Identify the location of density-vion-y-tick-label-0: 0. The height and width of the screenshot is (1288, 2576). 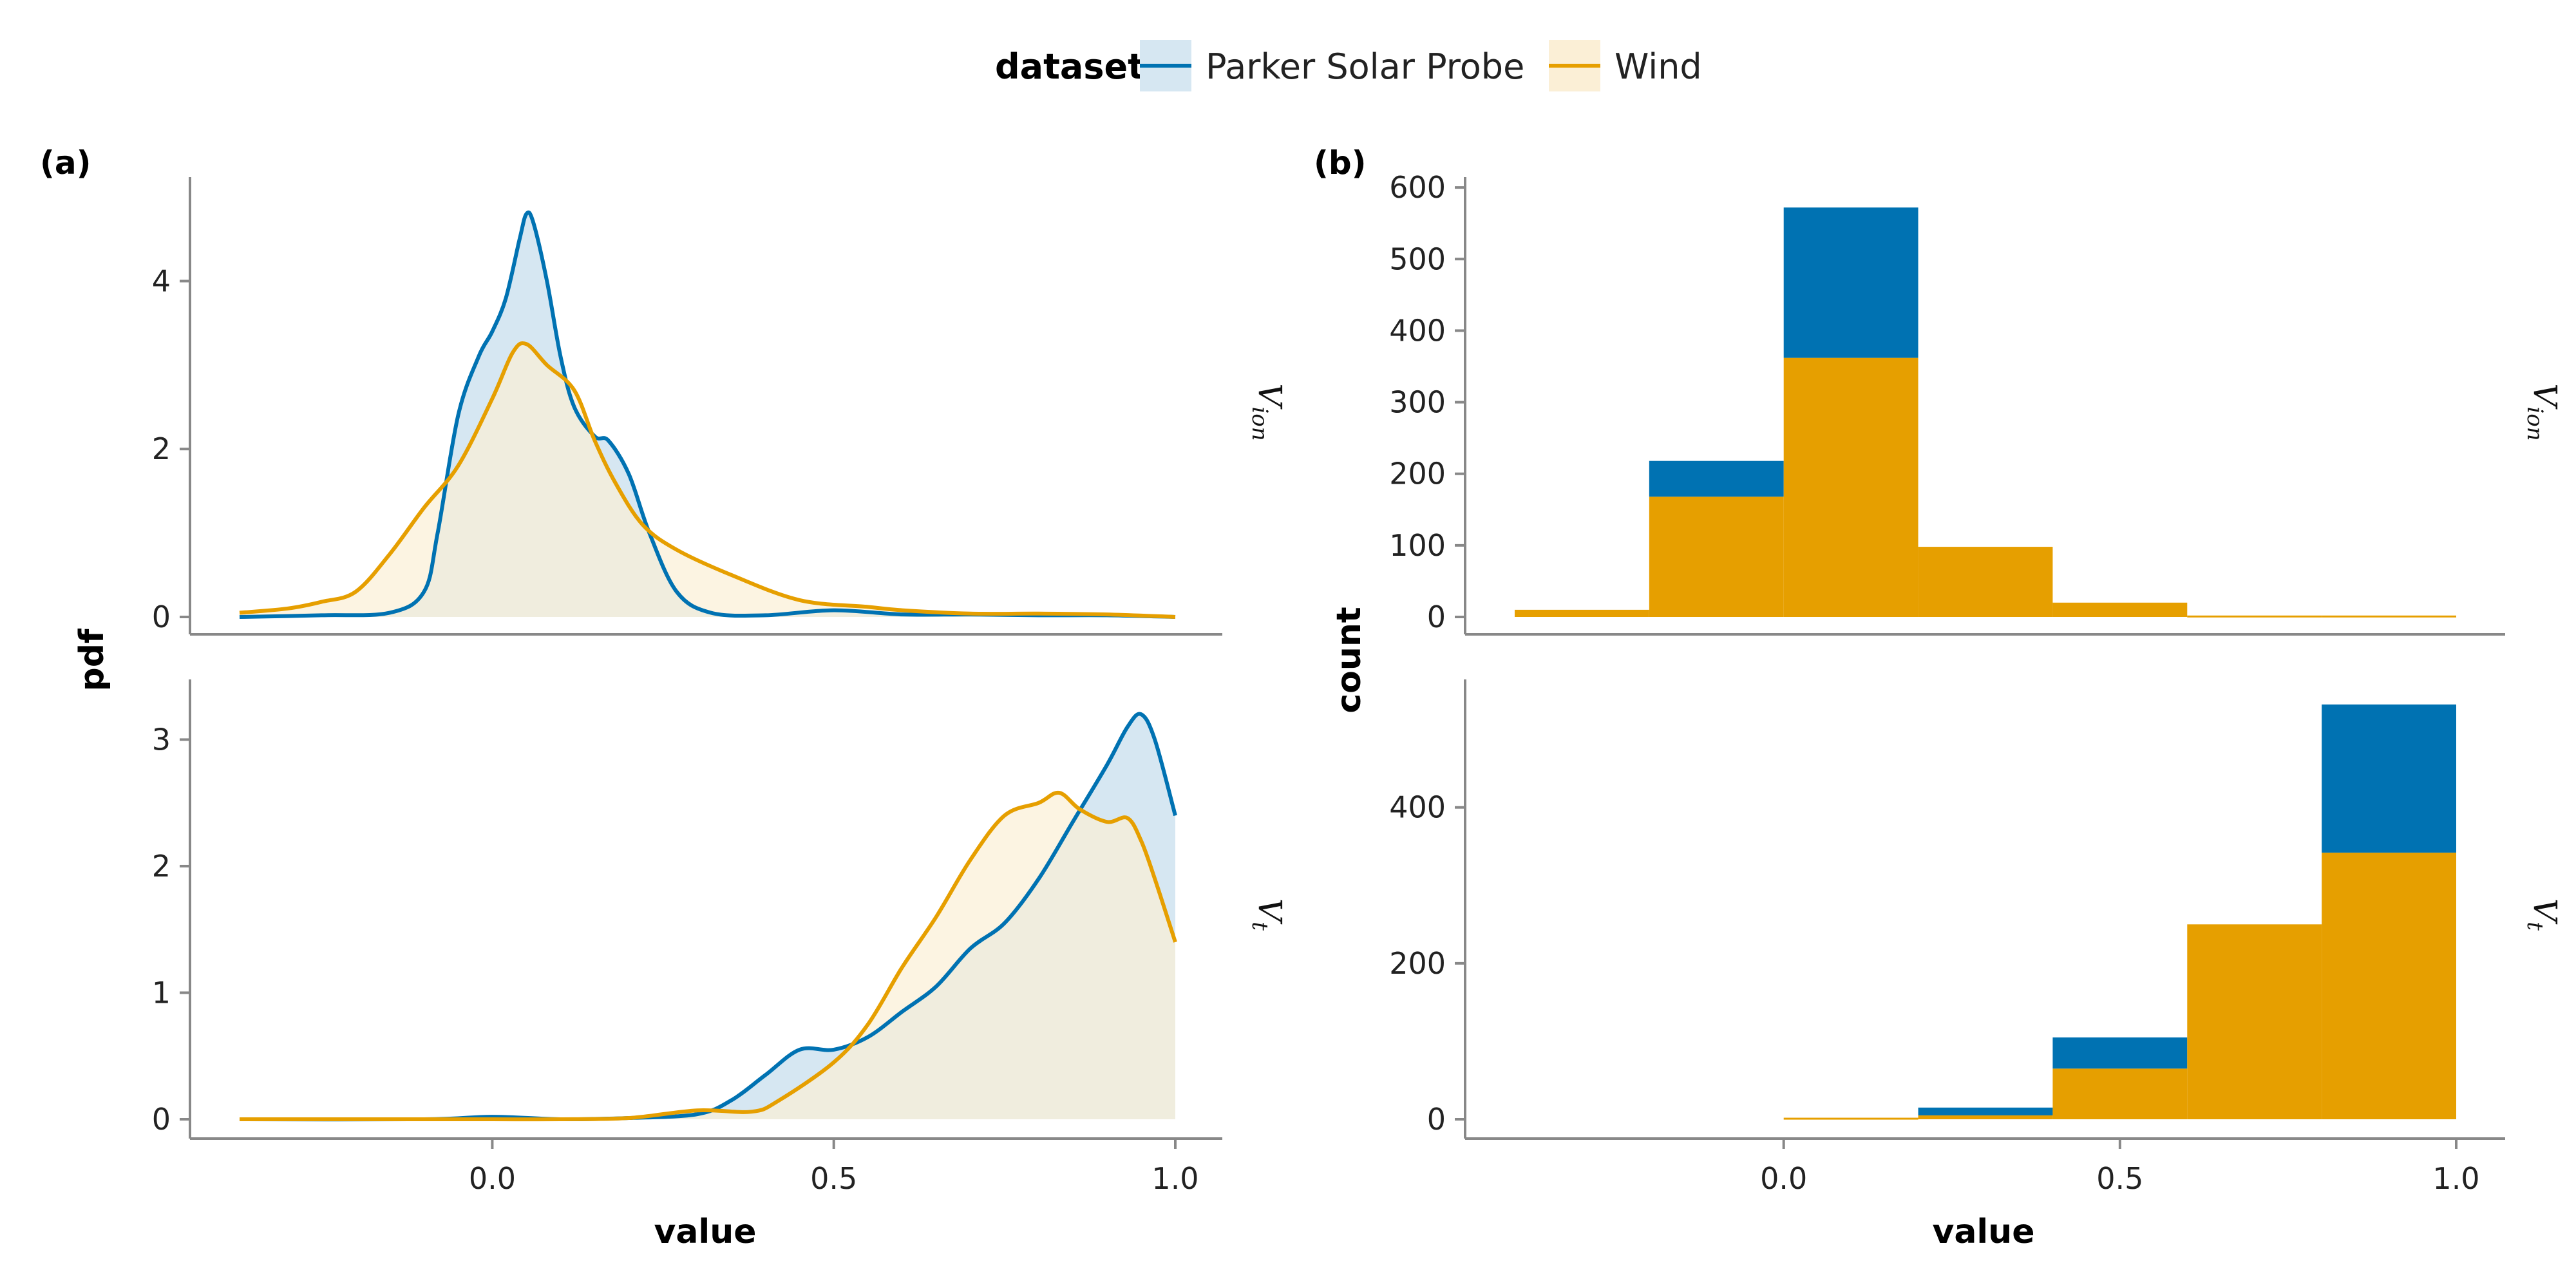
(161, 617).